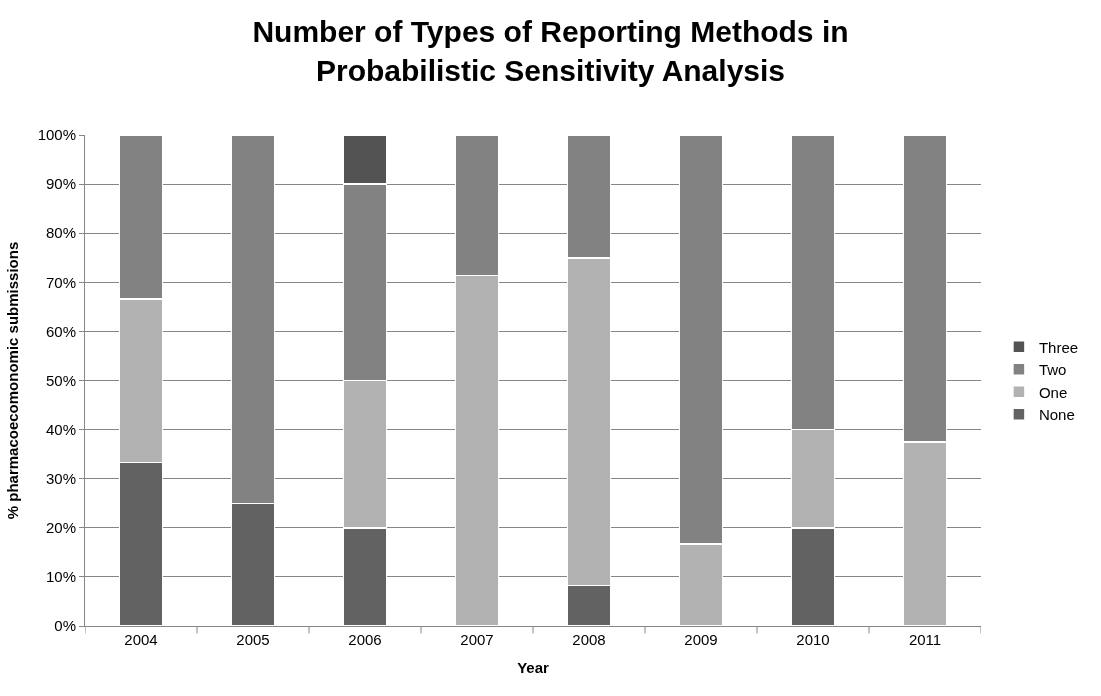 The image size is (1101, 696). I want to click on x-tick-label: 2008, so click(589, 639).